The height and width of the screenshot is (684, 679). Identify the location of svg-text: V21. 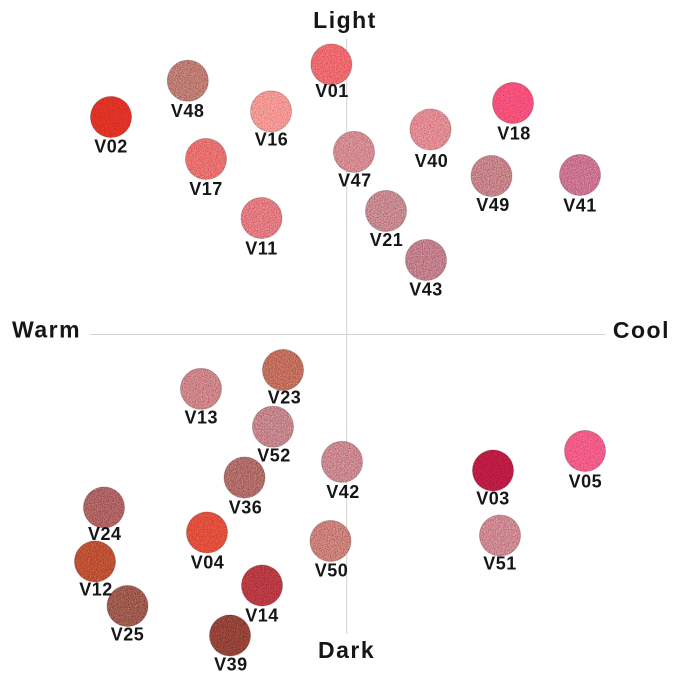
(387, 240).